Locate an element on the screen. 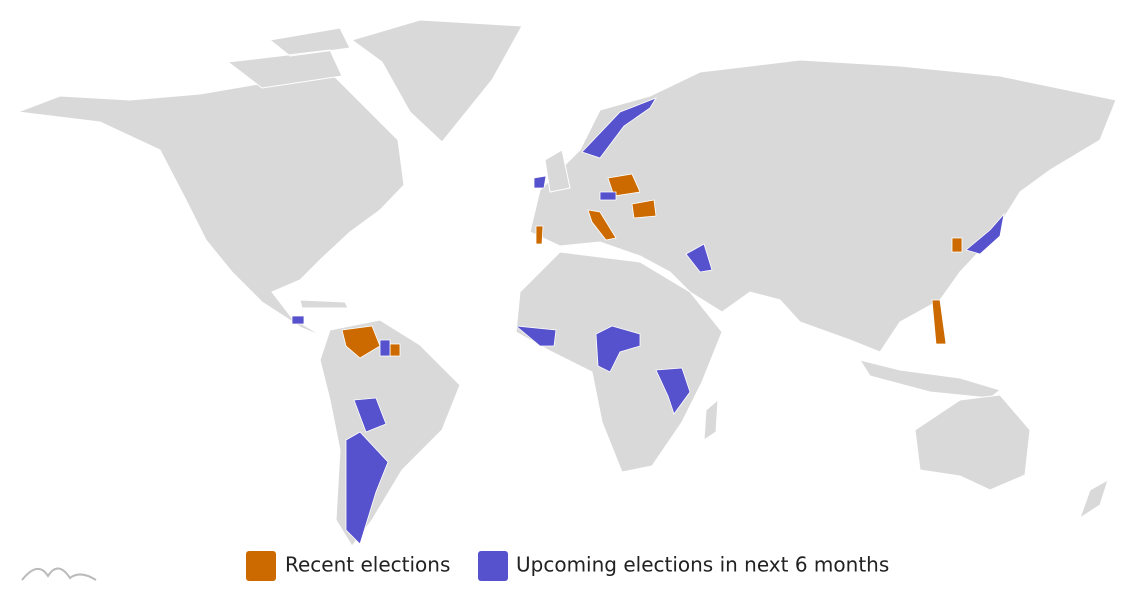 Image resolution: width=1122 pixels, height=592 pixels. logo is located at coordinates (59, 574).